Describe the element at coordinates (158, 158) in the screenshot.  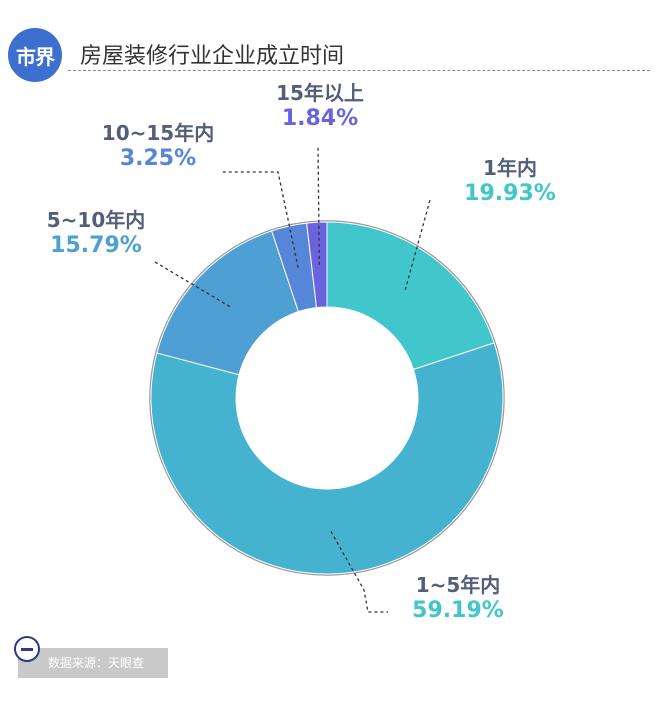
I see `slice-value-4: 3.25%` at that location.